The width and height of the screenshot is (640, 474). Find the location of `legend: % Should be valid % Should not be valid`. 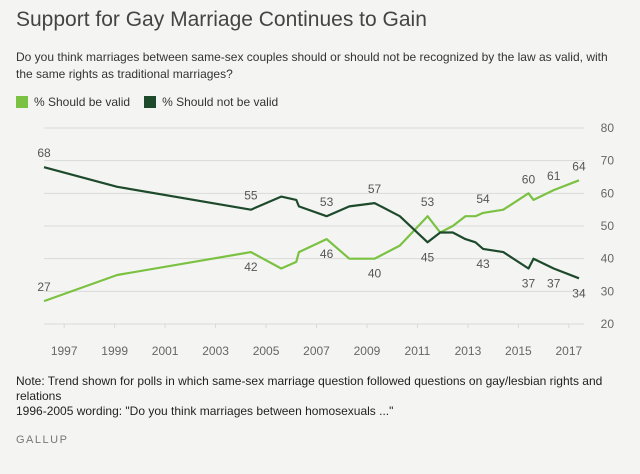

legend: % Should be valid % Should not be valid is located at coordinates (147, 102).